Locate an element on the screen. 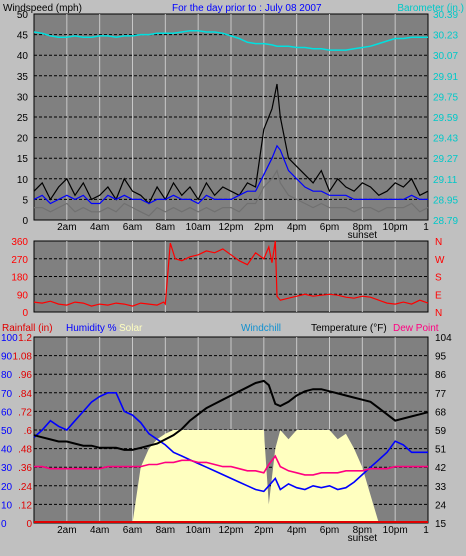 The height and width of the screenshot is (556, 466). legend-rainfall: Rainfall (in) is located at coordinates (27, 328).